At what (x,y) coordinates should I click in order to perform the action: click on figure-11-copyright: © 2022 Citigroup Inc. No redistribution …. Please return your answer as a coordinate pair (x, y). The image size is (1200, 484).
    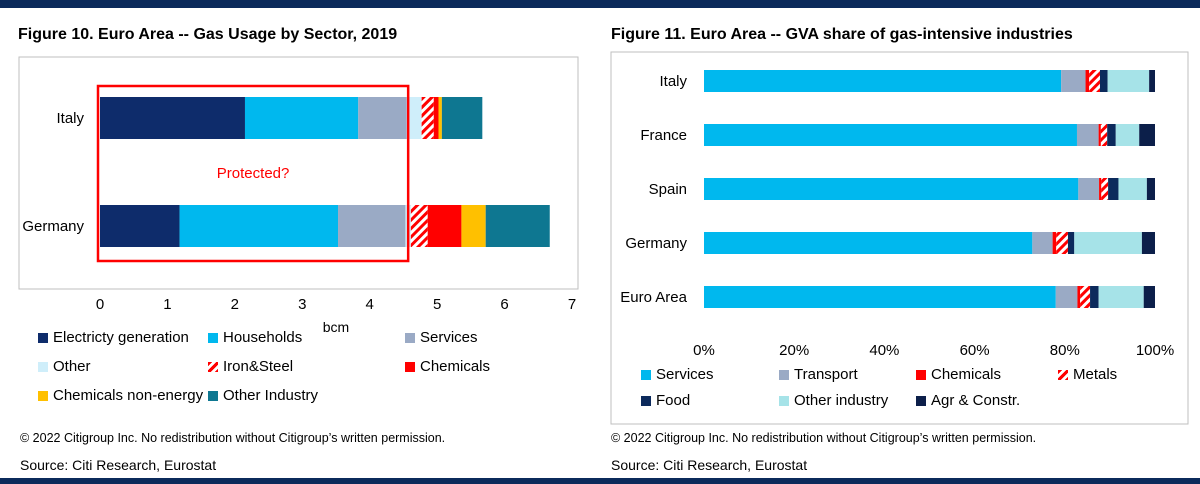
    Looking at the image, I should click on (824, 438).